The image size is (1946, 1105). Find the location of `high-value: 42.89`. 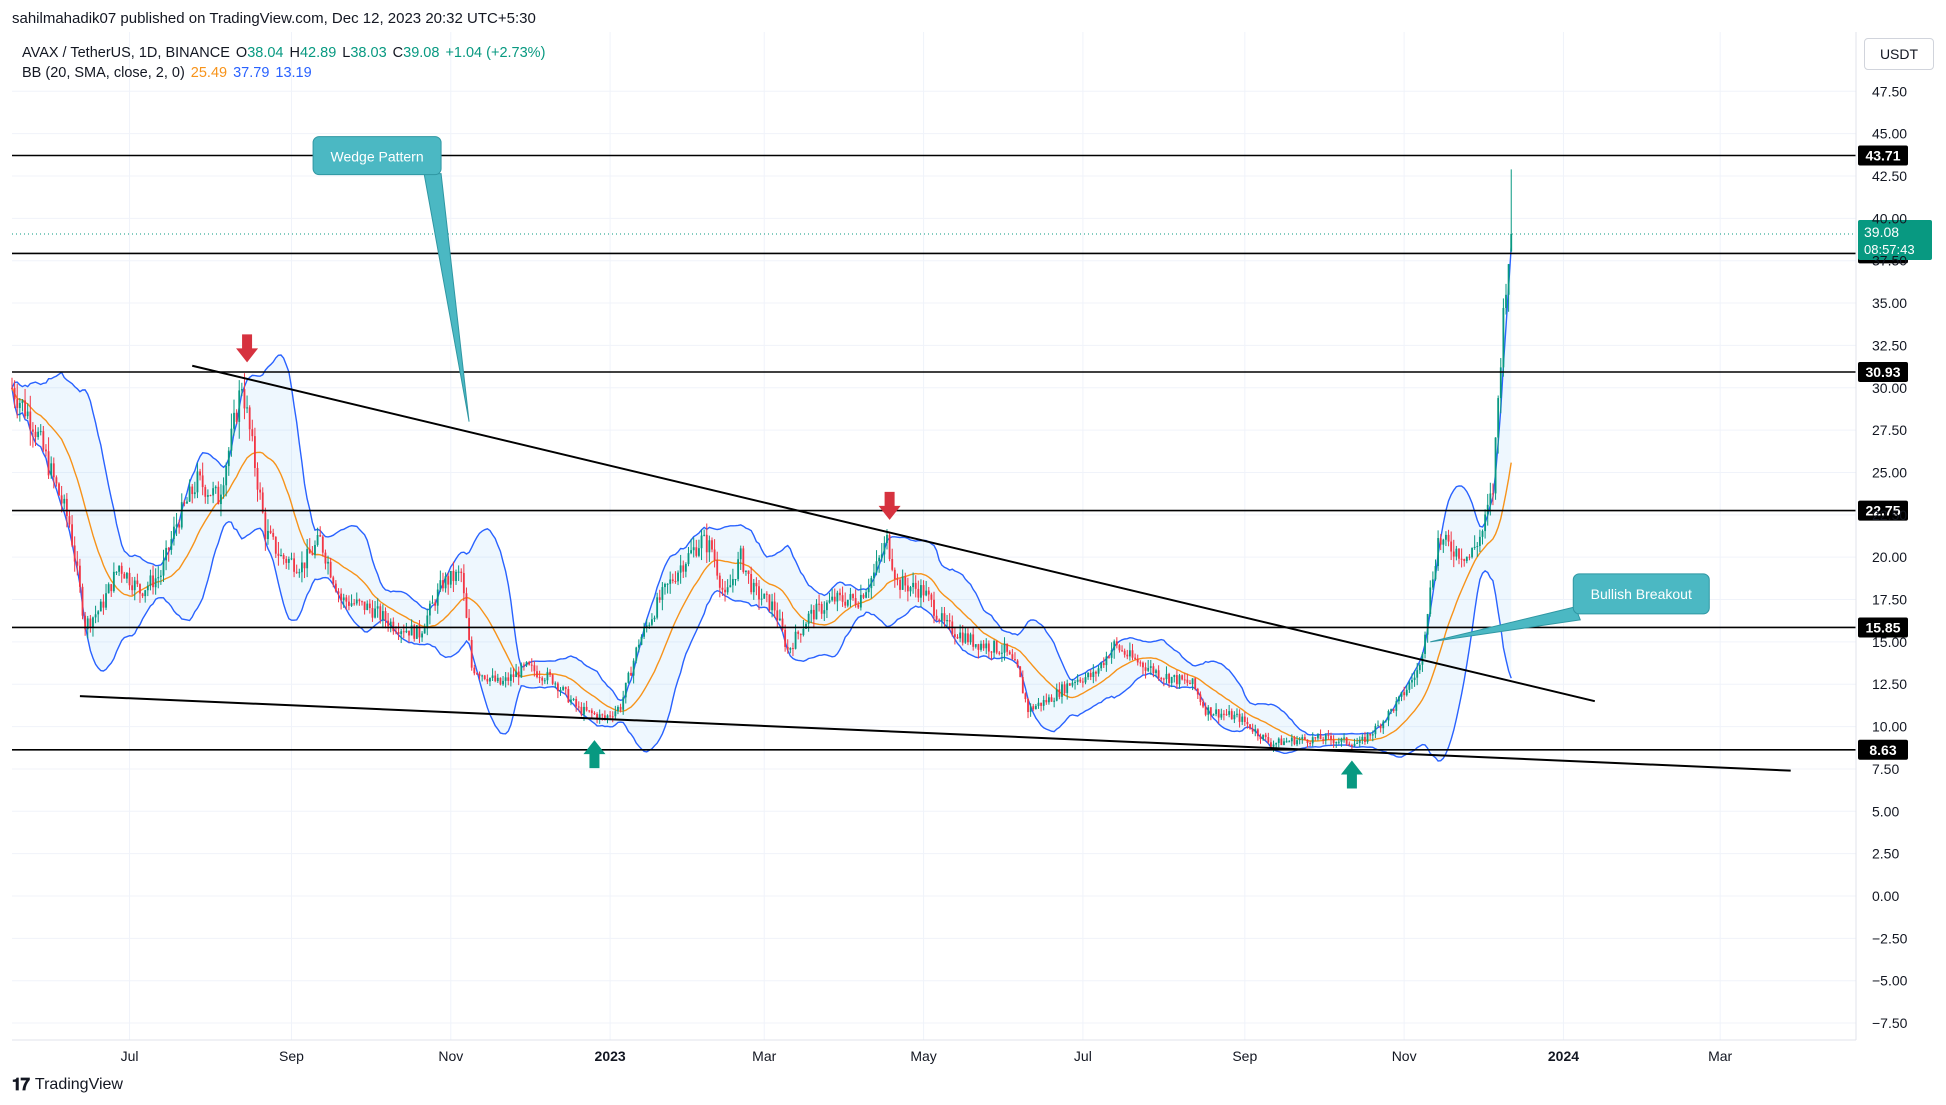

high-value: 42.89 is located at coordinates (318, 53).